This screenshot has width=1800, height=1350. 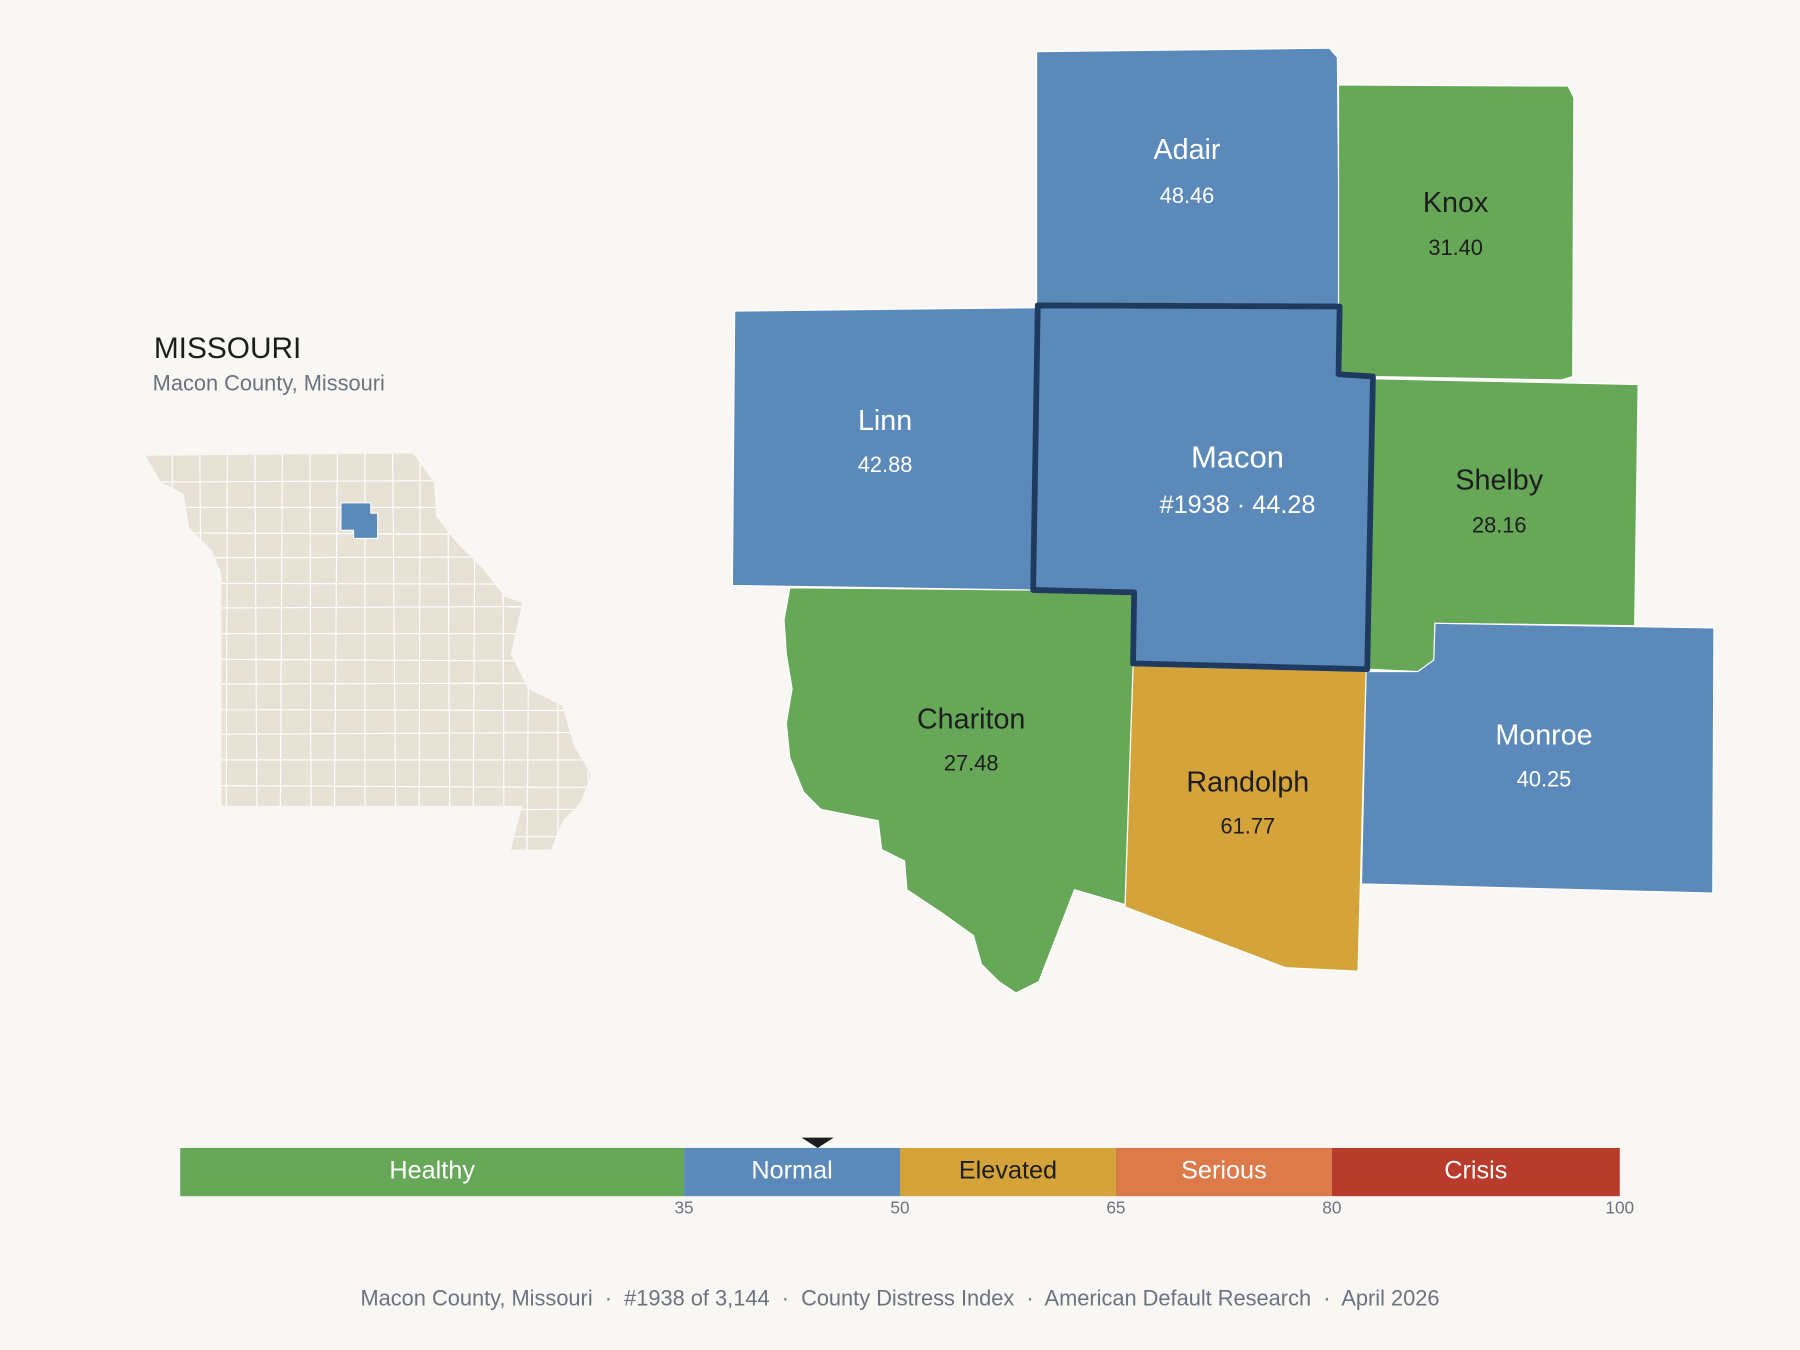 I want to click on county-linn, so click(x=884, y=449).